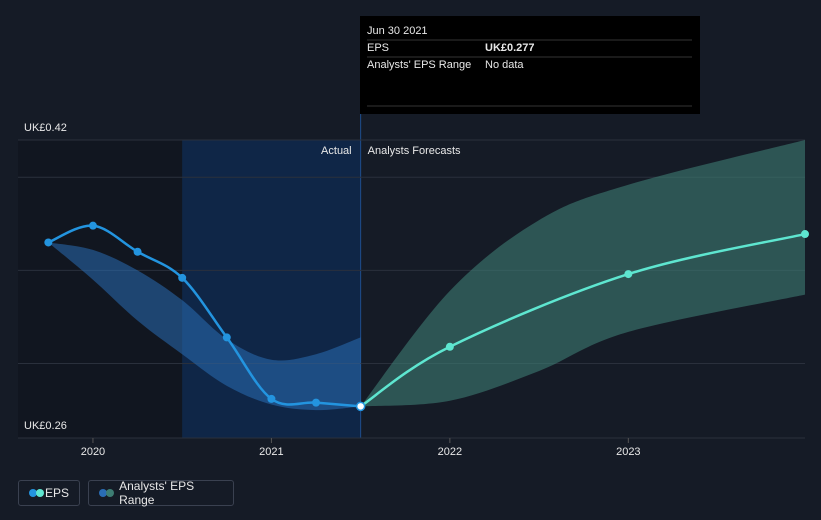  What do you see at coordinates (530, 65) in the screenshot?
I see `tooltip-box` at bounding box center [530, 65].